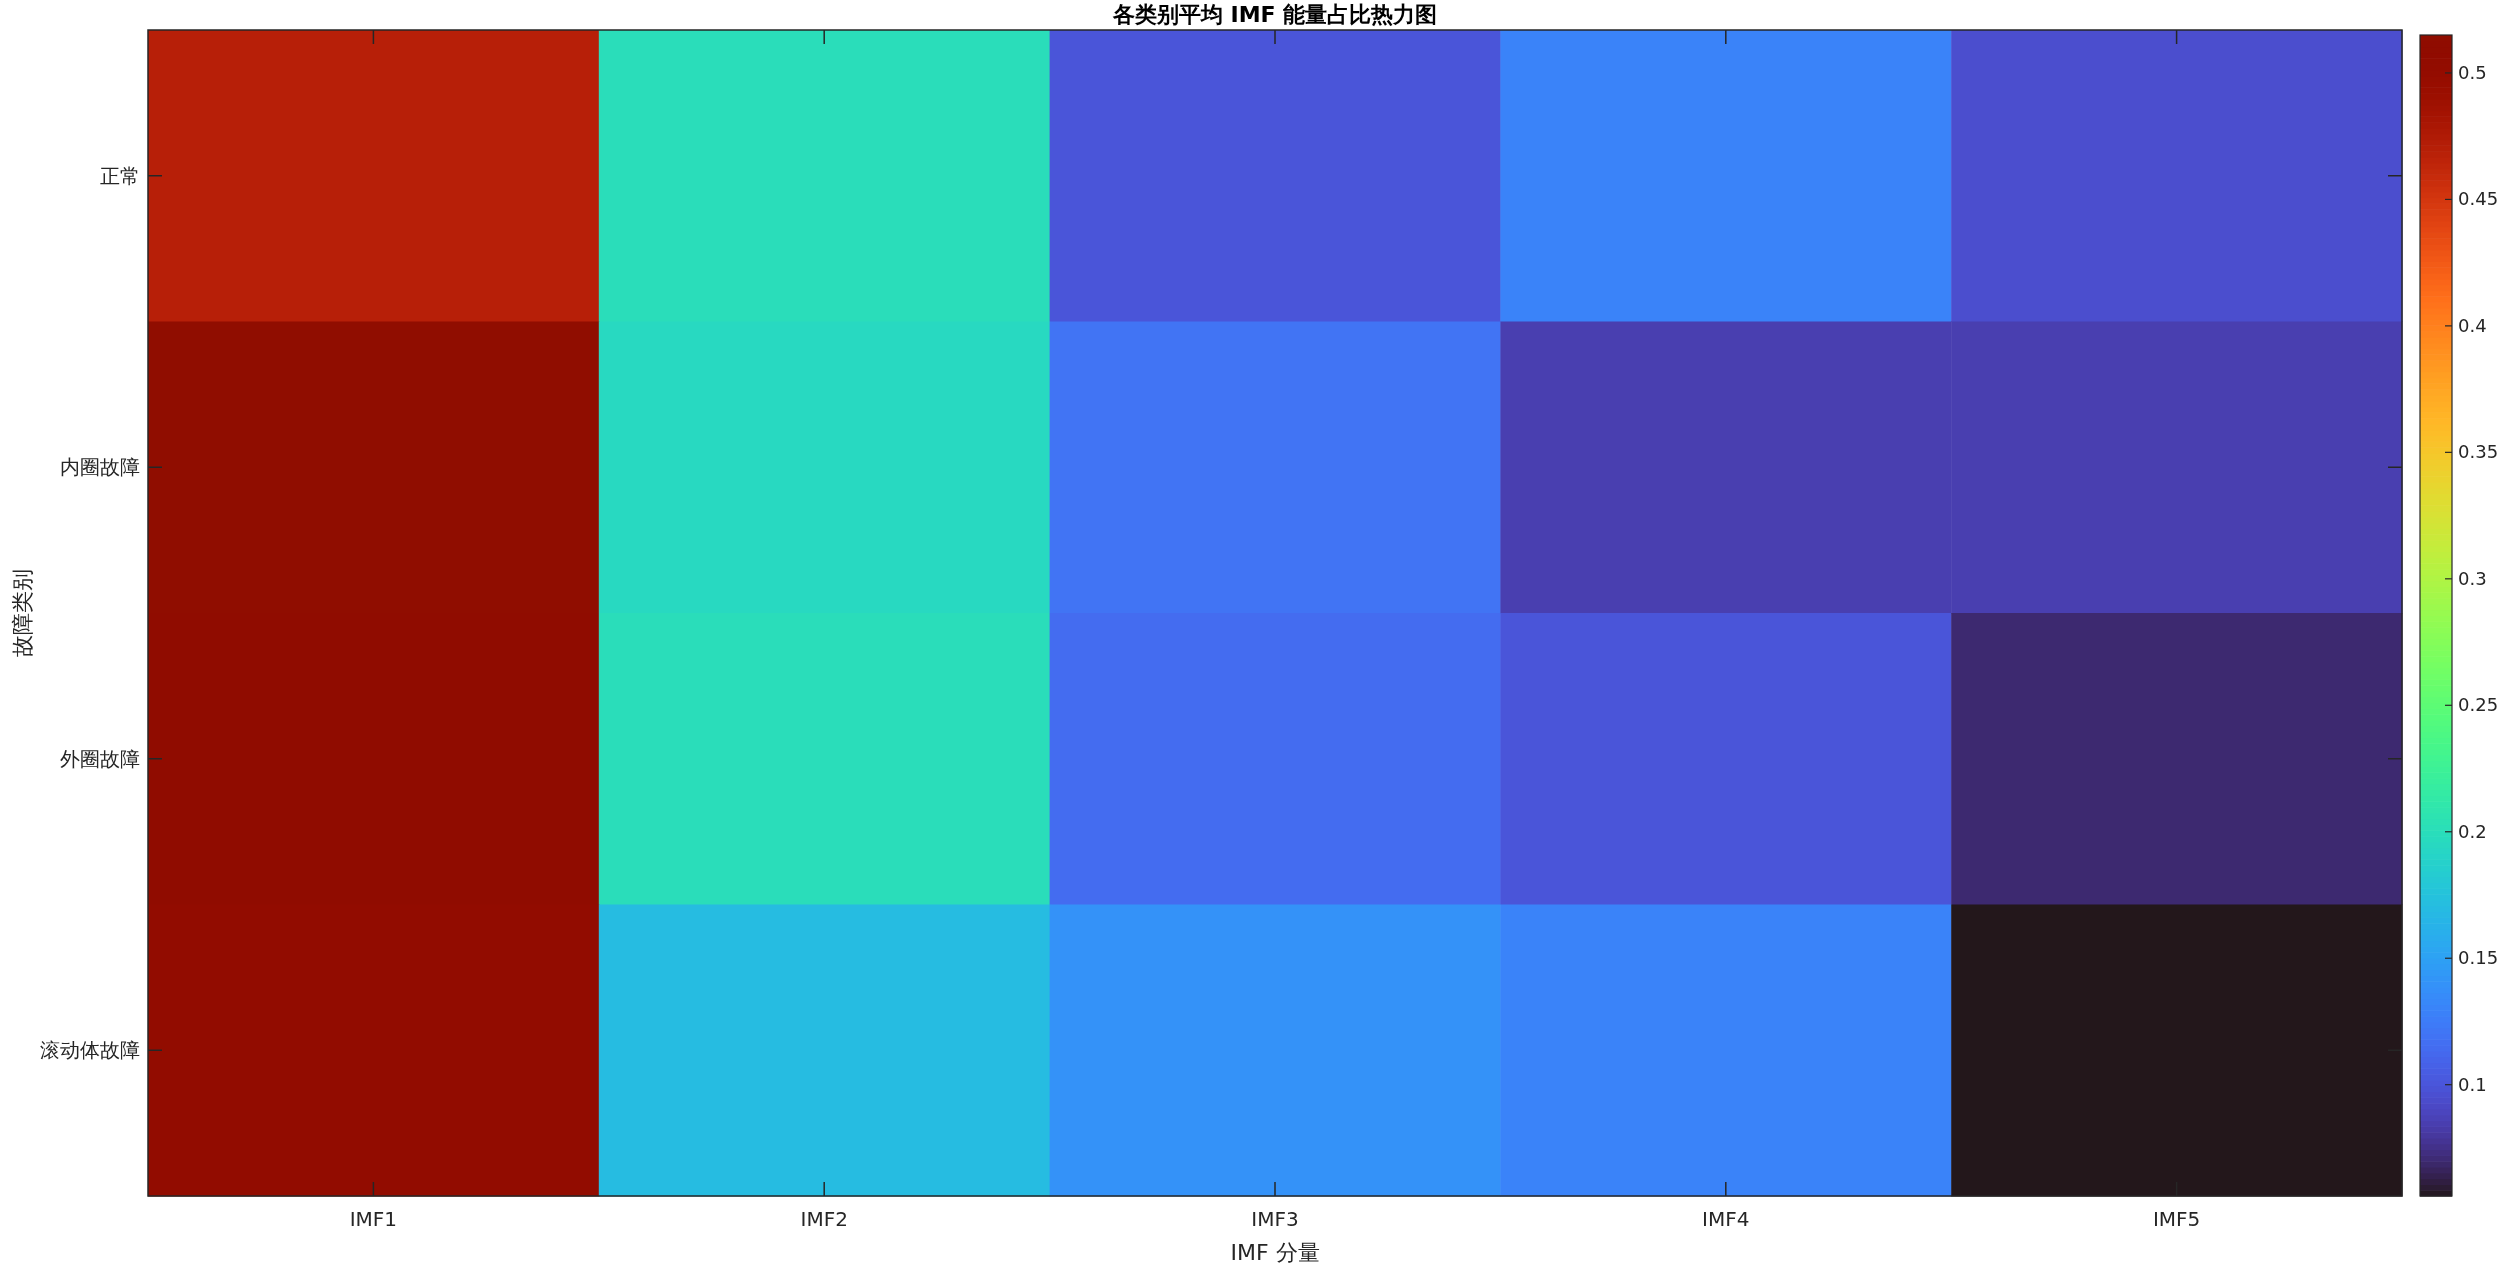 The width and height of the screenshot is (2501, 1267). I want to click on chart-title: 各类别平均 IMF 能量占比热力图, so click(1274, 14).